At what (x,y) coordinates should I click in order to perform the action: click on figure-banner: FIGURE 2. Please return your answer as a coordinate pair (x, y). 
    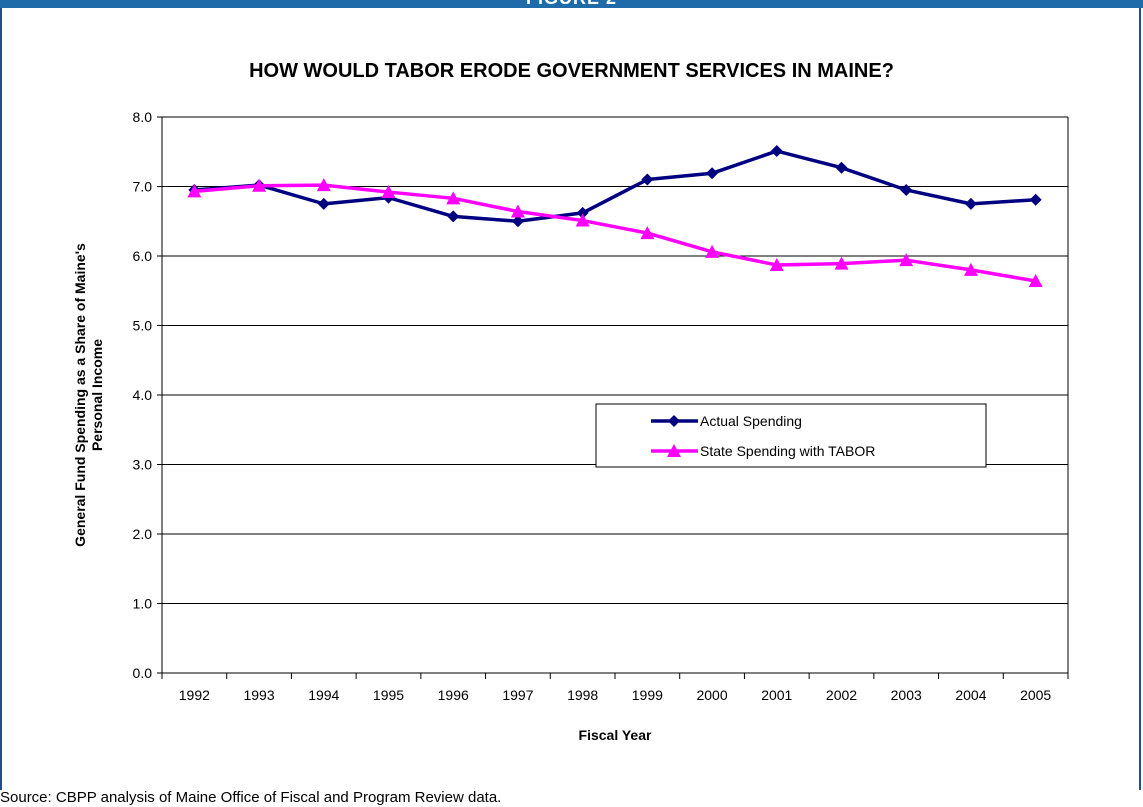
    Looking at the image, I should click on (571, 4).